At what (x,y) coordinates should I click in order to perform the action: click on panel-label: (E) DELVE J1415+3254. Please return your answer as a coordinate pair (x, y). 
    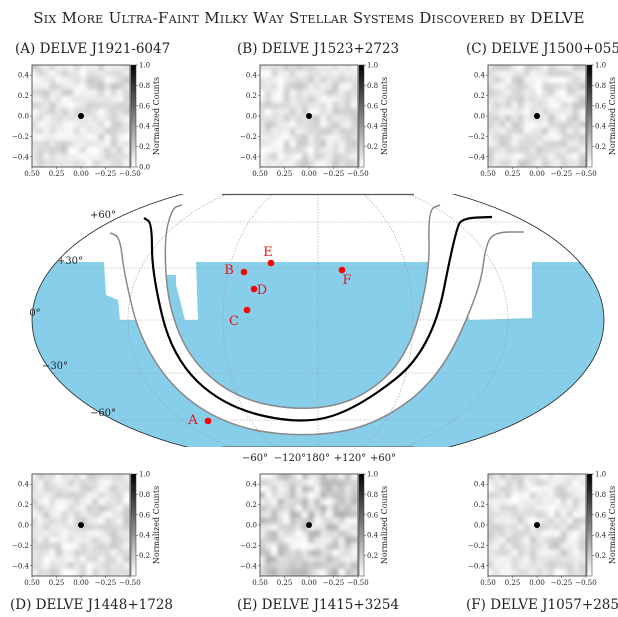
    Looking at the image, I should click on (318, 605).